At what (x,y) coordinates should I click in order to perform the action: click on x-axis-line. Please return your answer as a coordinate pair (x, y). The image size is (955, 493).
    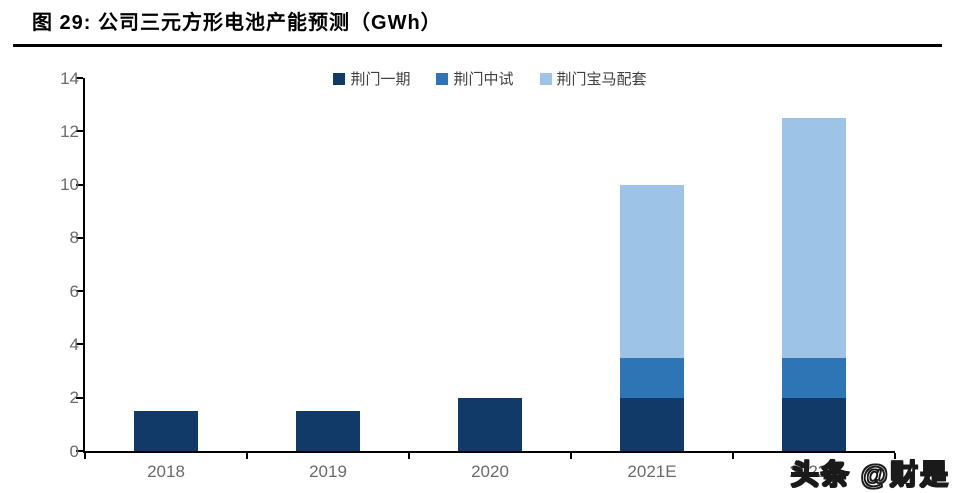
    Looking at the image, I should click on (489, 452).